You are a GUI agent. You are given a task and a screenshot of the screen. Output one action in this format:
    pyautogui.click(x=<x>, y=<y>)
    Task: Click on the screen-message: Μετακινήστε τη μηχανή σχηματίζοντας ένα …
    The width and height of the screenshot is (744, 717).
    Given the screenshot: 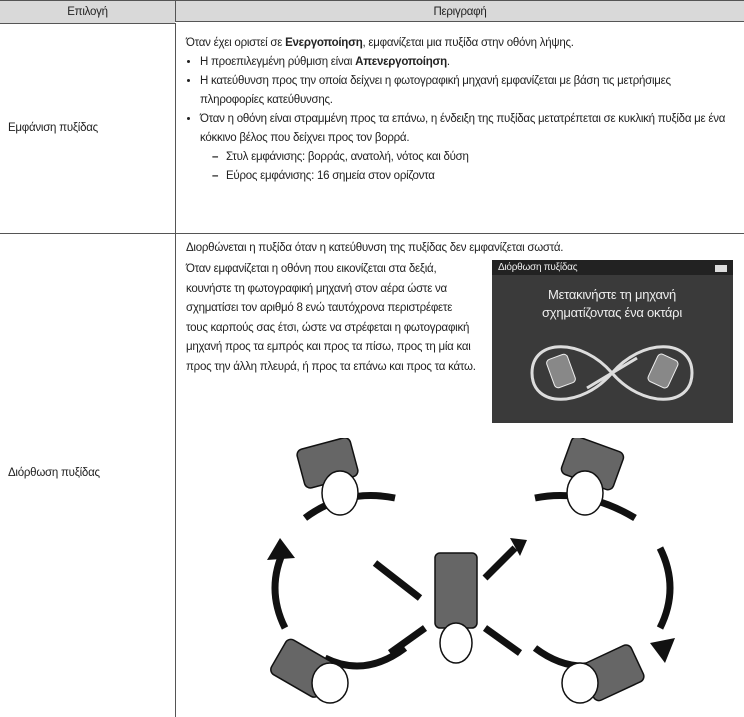 What is the action you would take?
    pyautogui.click(x=612, y=303)
    